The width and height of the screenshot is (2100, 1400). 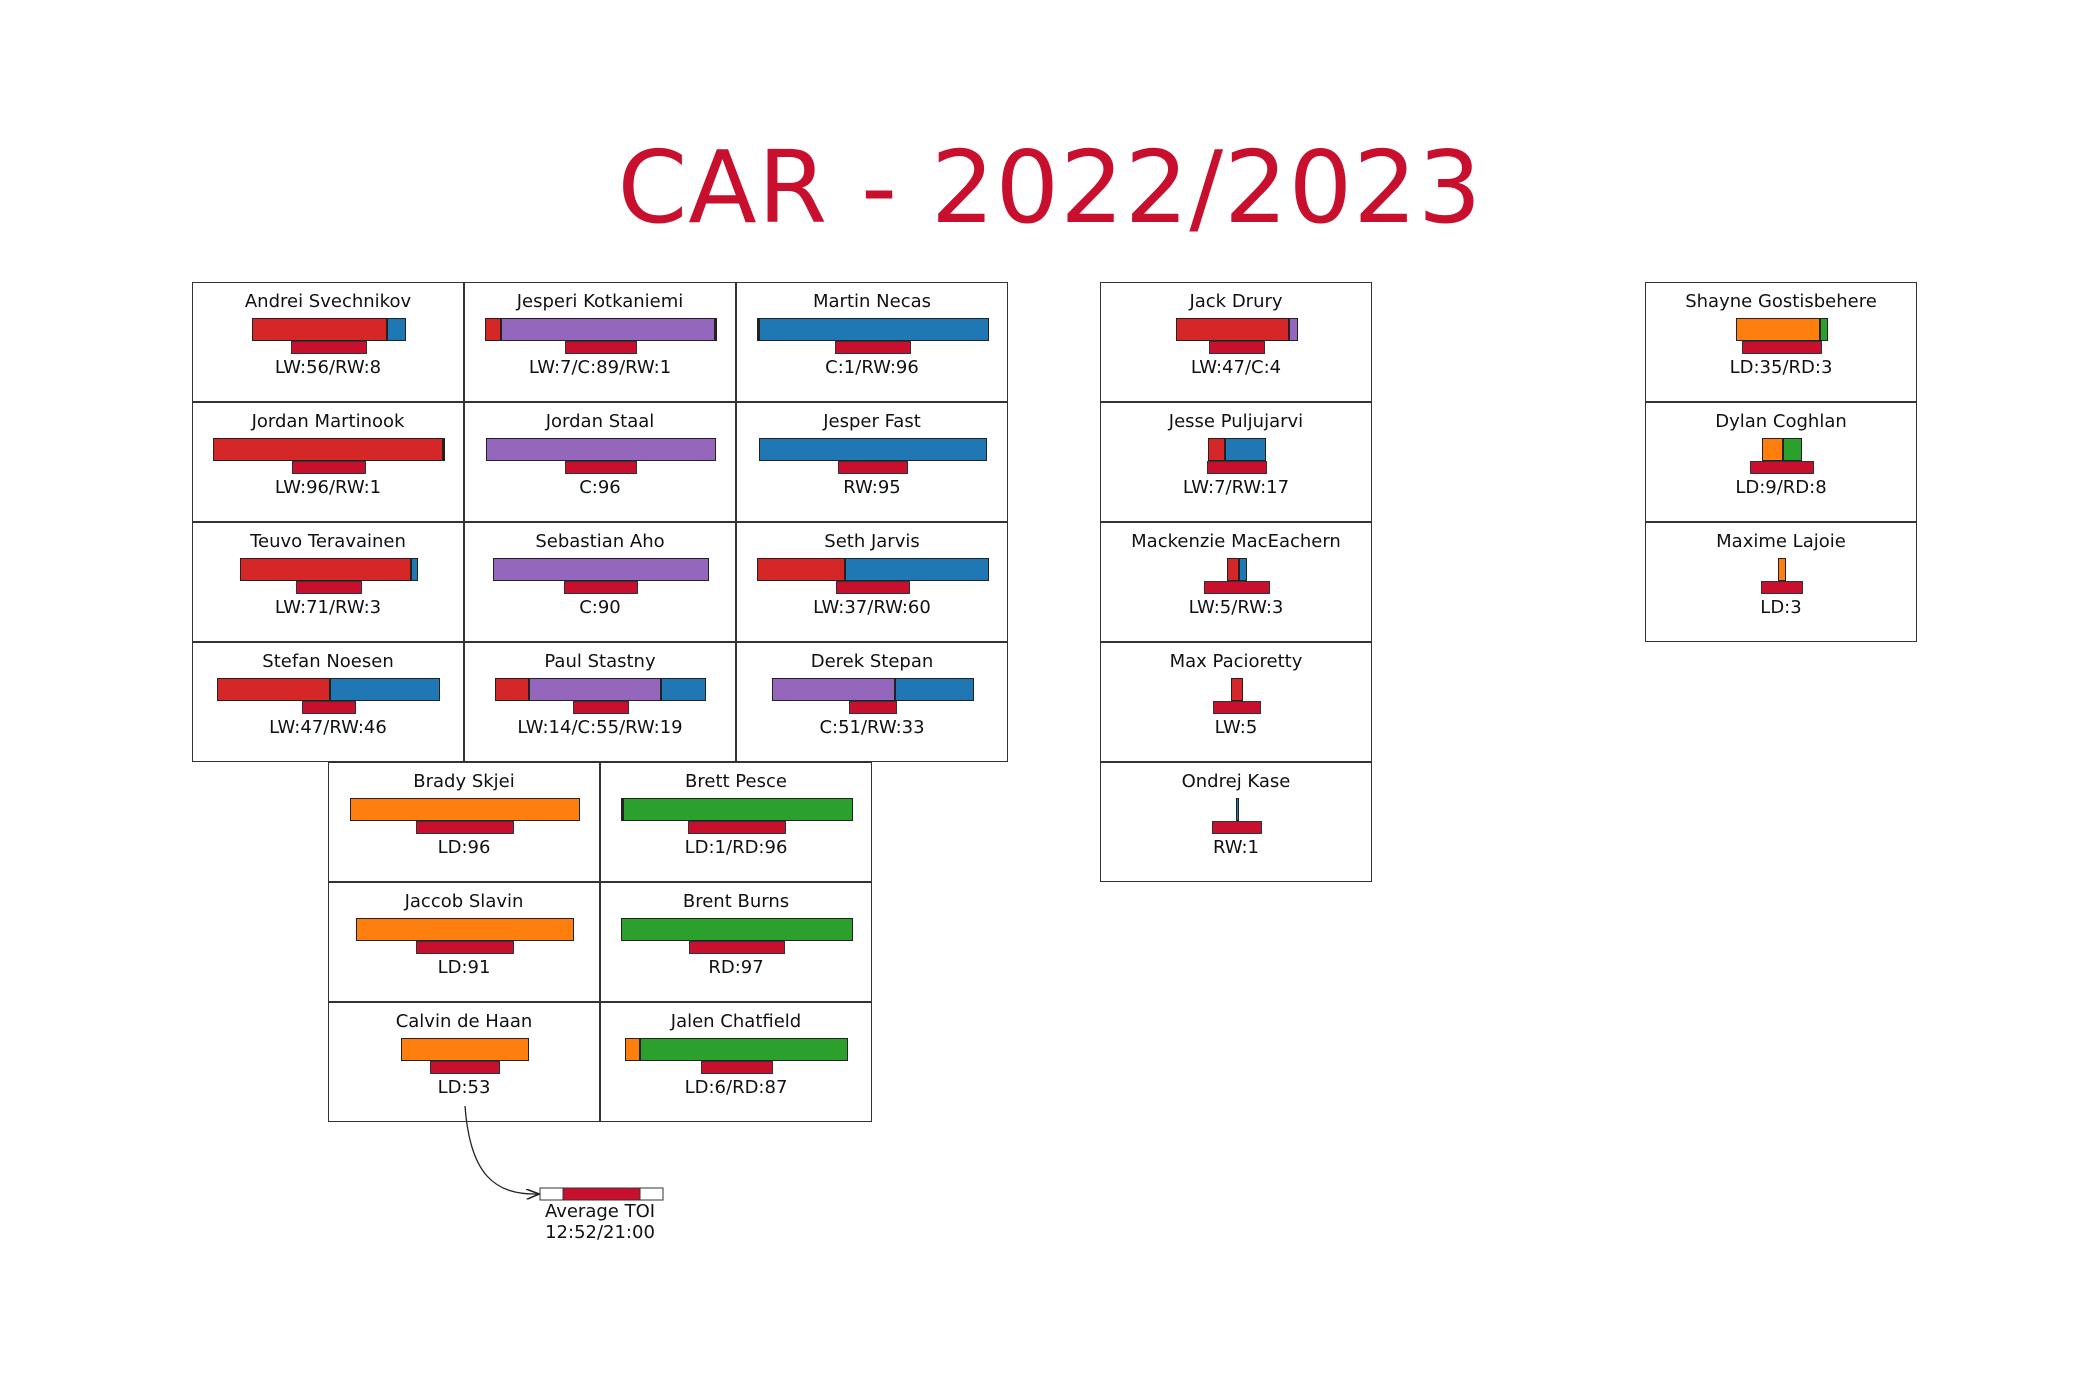 I want to click on player-card: Jesper Fast RW:95, so click(x=872, y=462).